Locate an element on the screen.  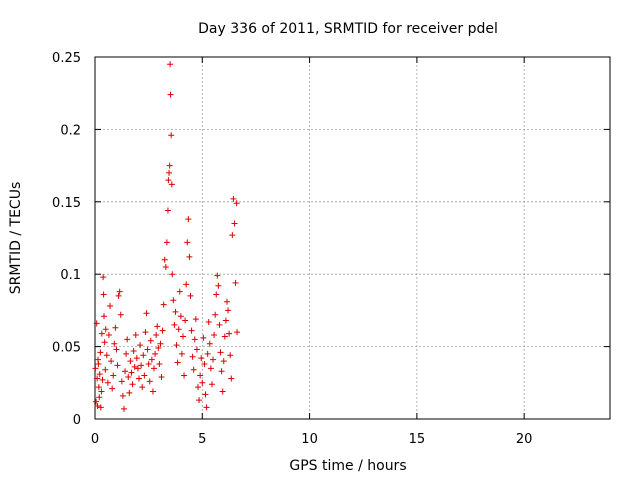
y-tick-labels: 0 0.05 0.1 0.15 0.2 0.25 is located at coordinates (66, 239).